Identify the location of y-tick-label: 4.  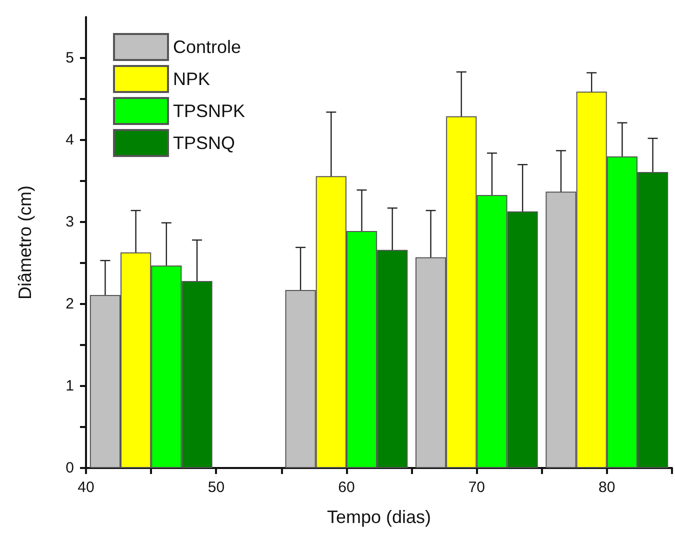
(70, 140).